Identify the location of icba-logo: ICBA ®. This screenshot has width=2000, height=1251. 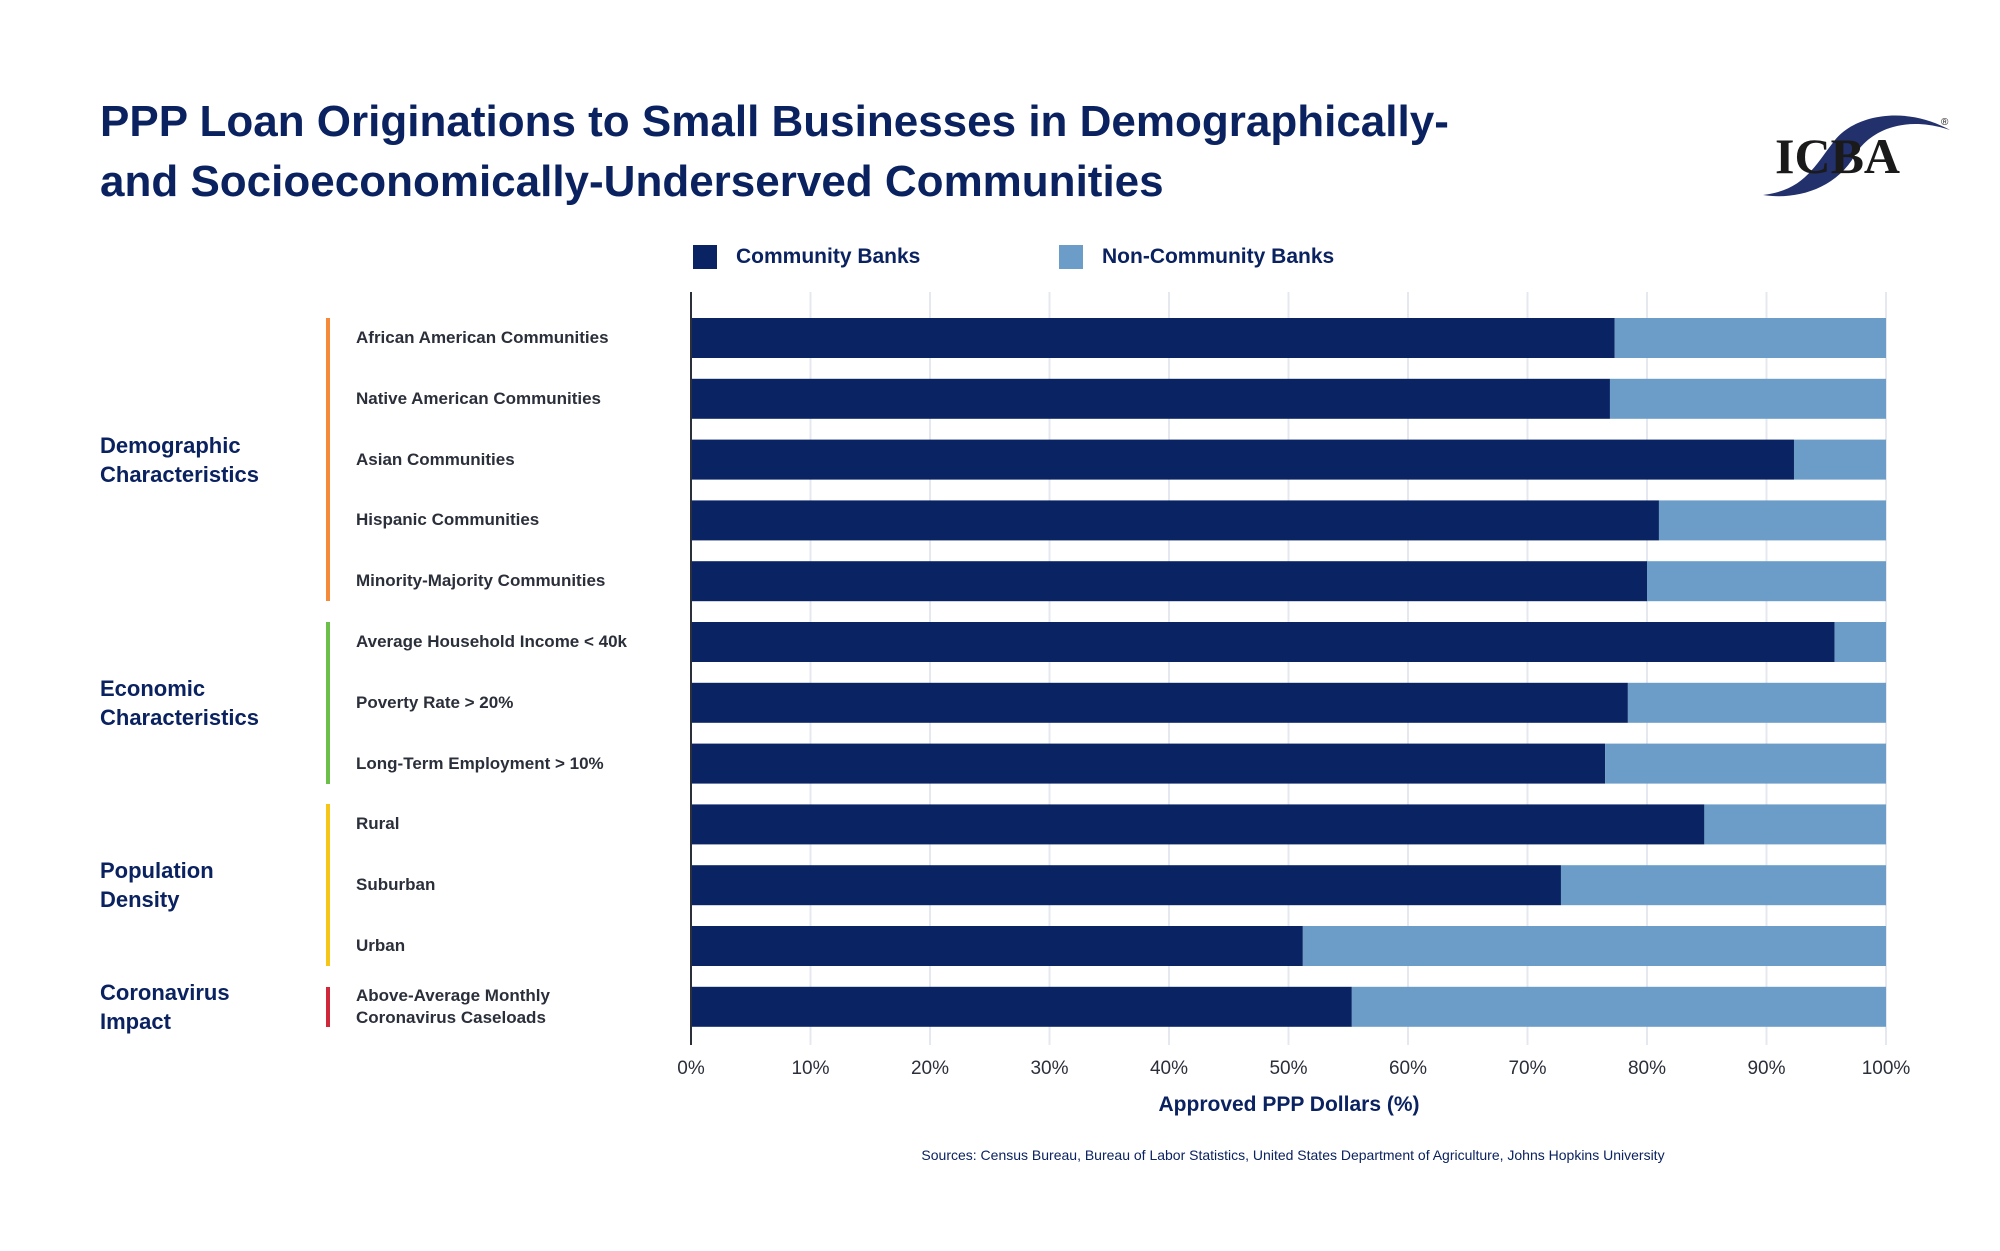
(1856, 156).